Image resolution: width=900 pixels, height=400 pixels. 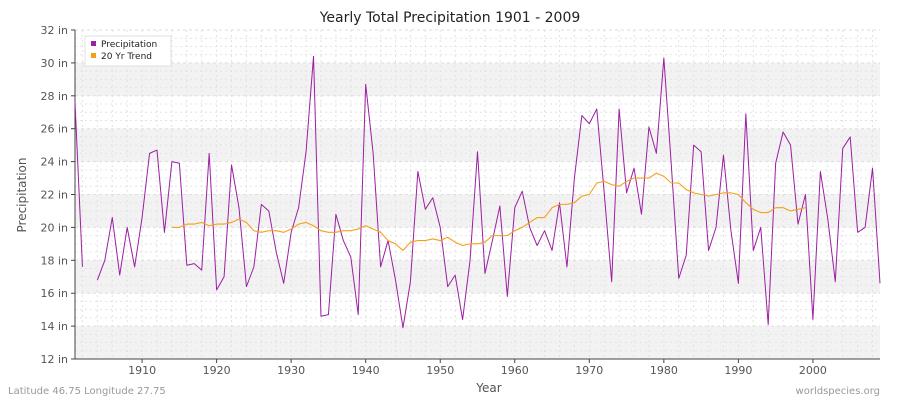 I want to click on y-tick-label: 26 in, so click(x=54, y=129).